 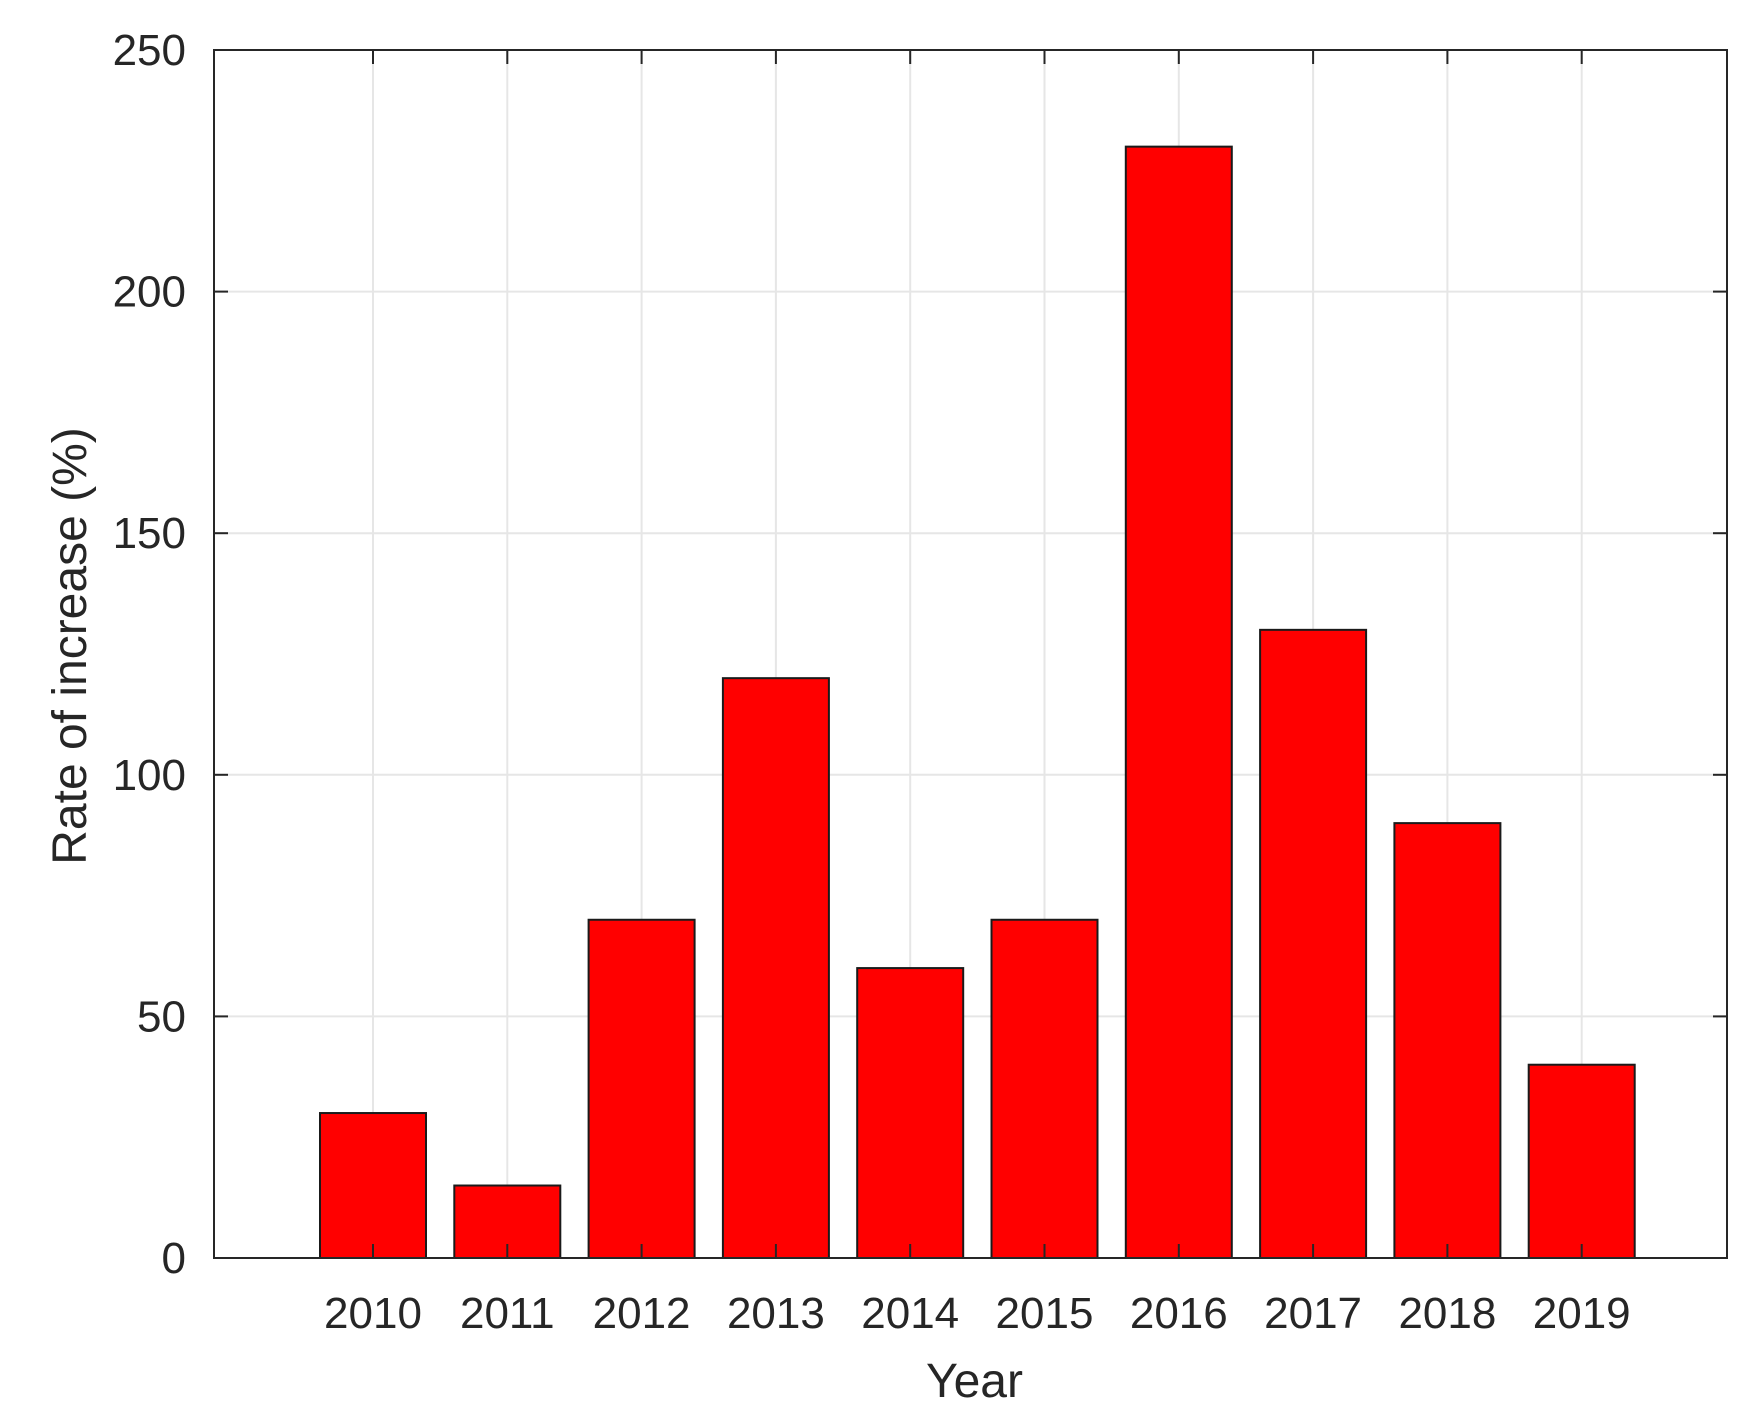 I want to click on y-tick-label: 250, so click(x=149, y=50).